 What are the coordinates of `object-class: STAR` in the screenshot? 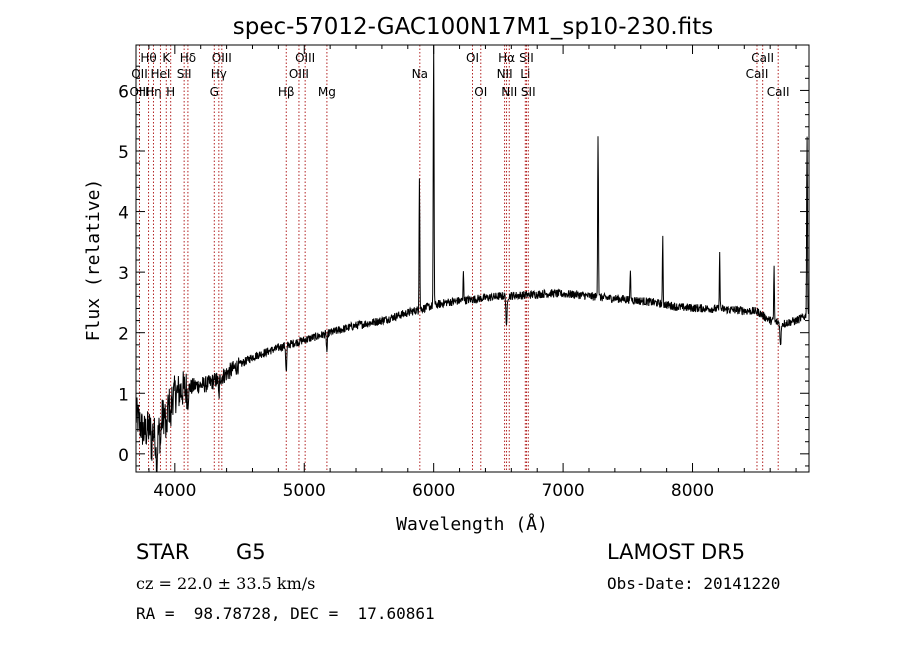 It's located at (163, 552).